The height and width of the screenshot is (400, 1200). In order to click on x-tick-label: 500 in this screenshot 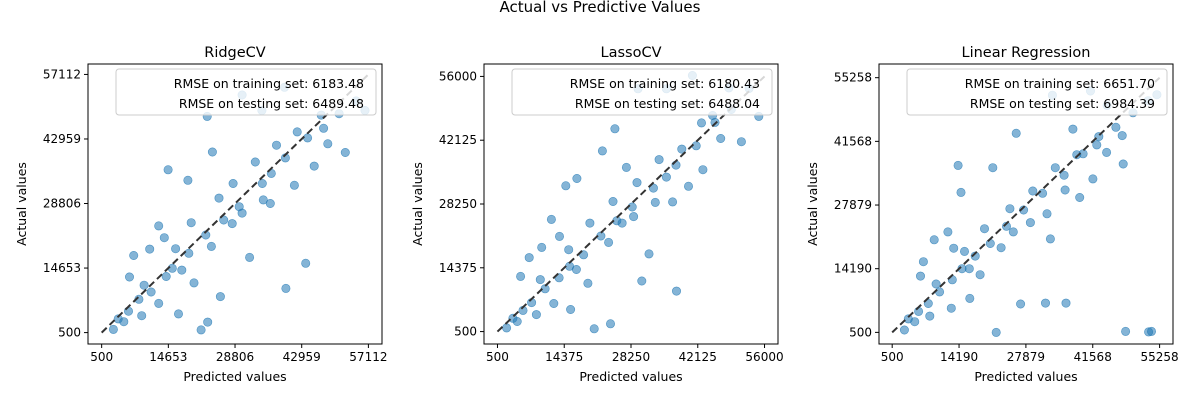, I will do `click(497, 357)`.